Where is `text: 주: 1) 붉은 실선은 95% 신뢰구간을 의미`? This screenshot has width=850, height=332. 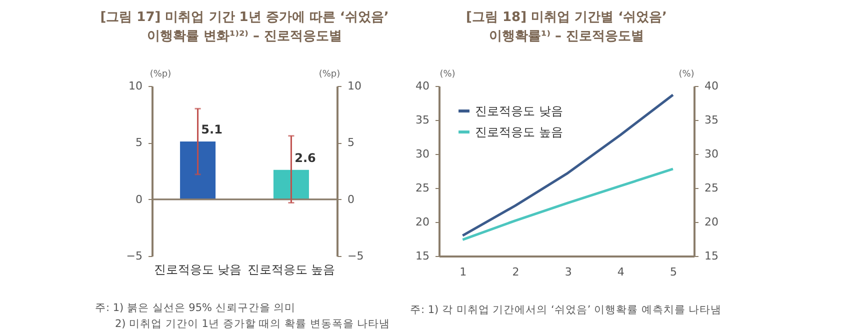
text: 주: 1) 붉은 실선은 95% 신뢰구간을 의미 is located at coordinates (196, 308).